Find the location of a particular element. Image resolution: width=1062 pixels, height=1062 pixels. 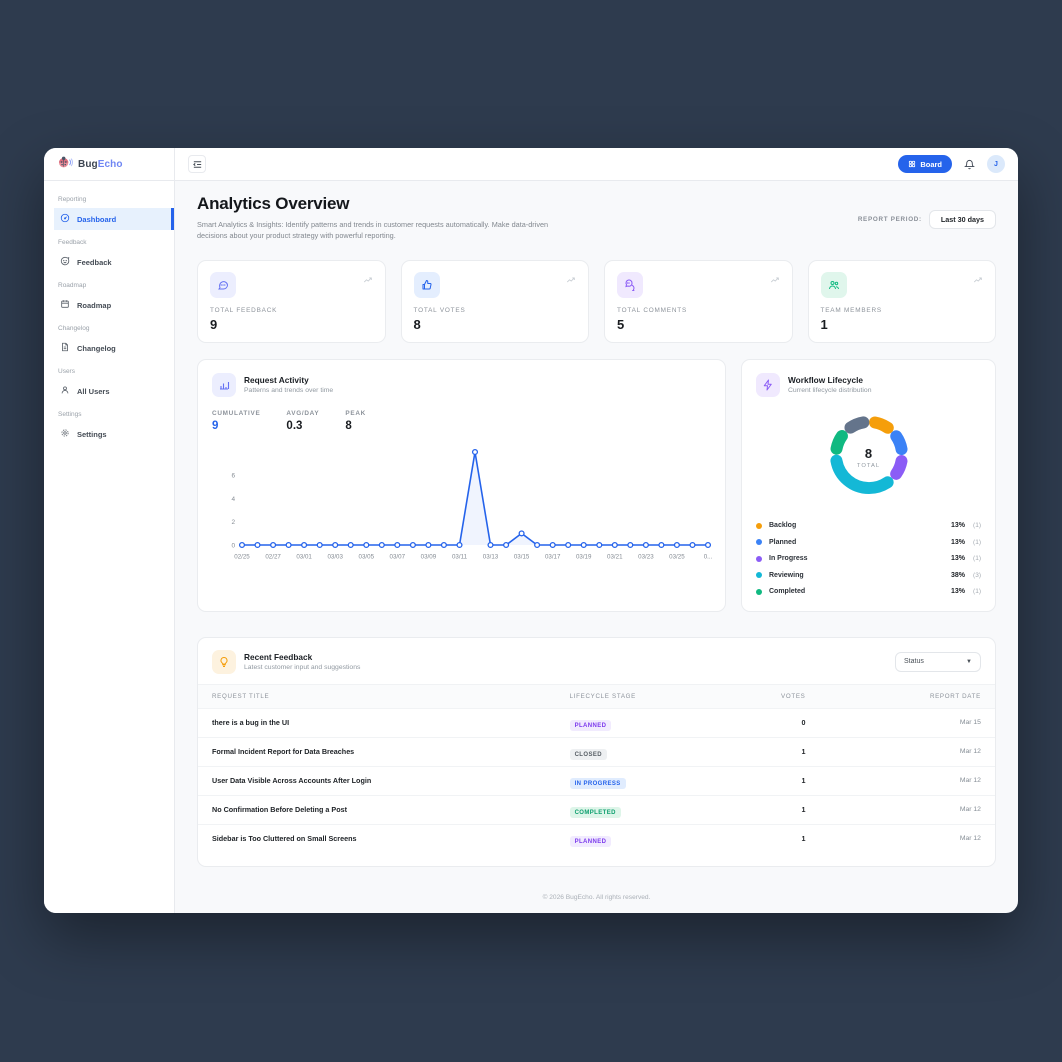

legend-row-reviewing: Reviewing 38% (3) is located at coordinates (868, 575).